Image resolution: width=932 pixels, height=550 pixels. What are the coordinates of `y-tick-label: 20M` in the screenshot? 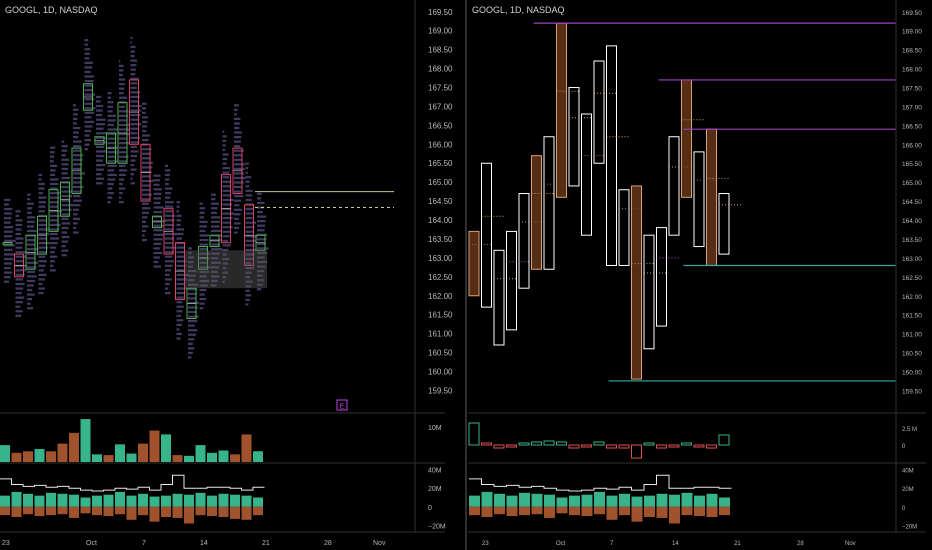 It's located at (908, 490).